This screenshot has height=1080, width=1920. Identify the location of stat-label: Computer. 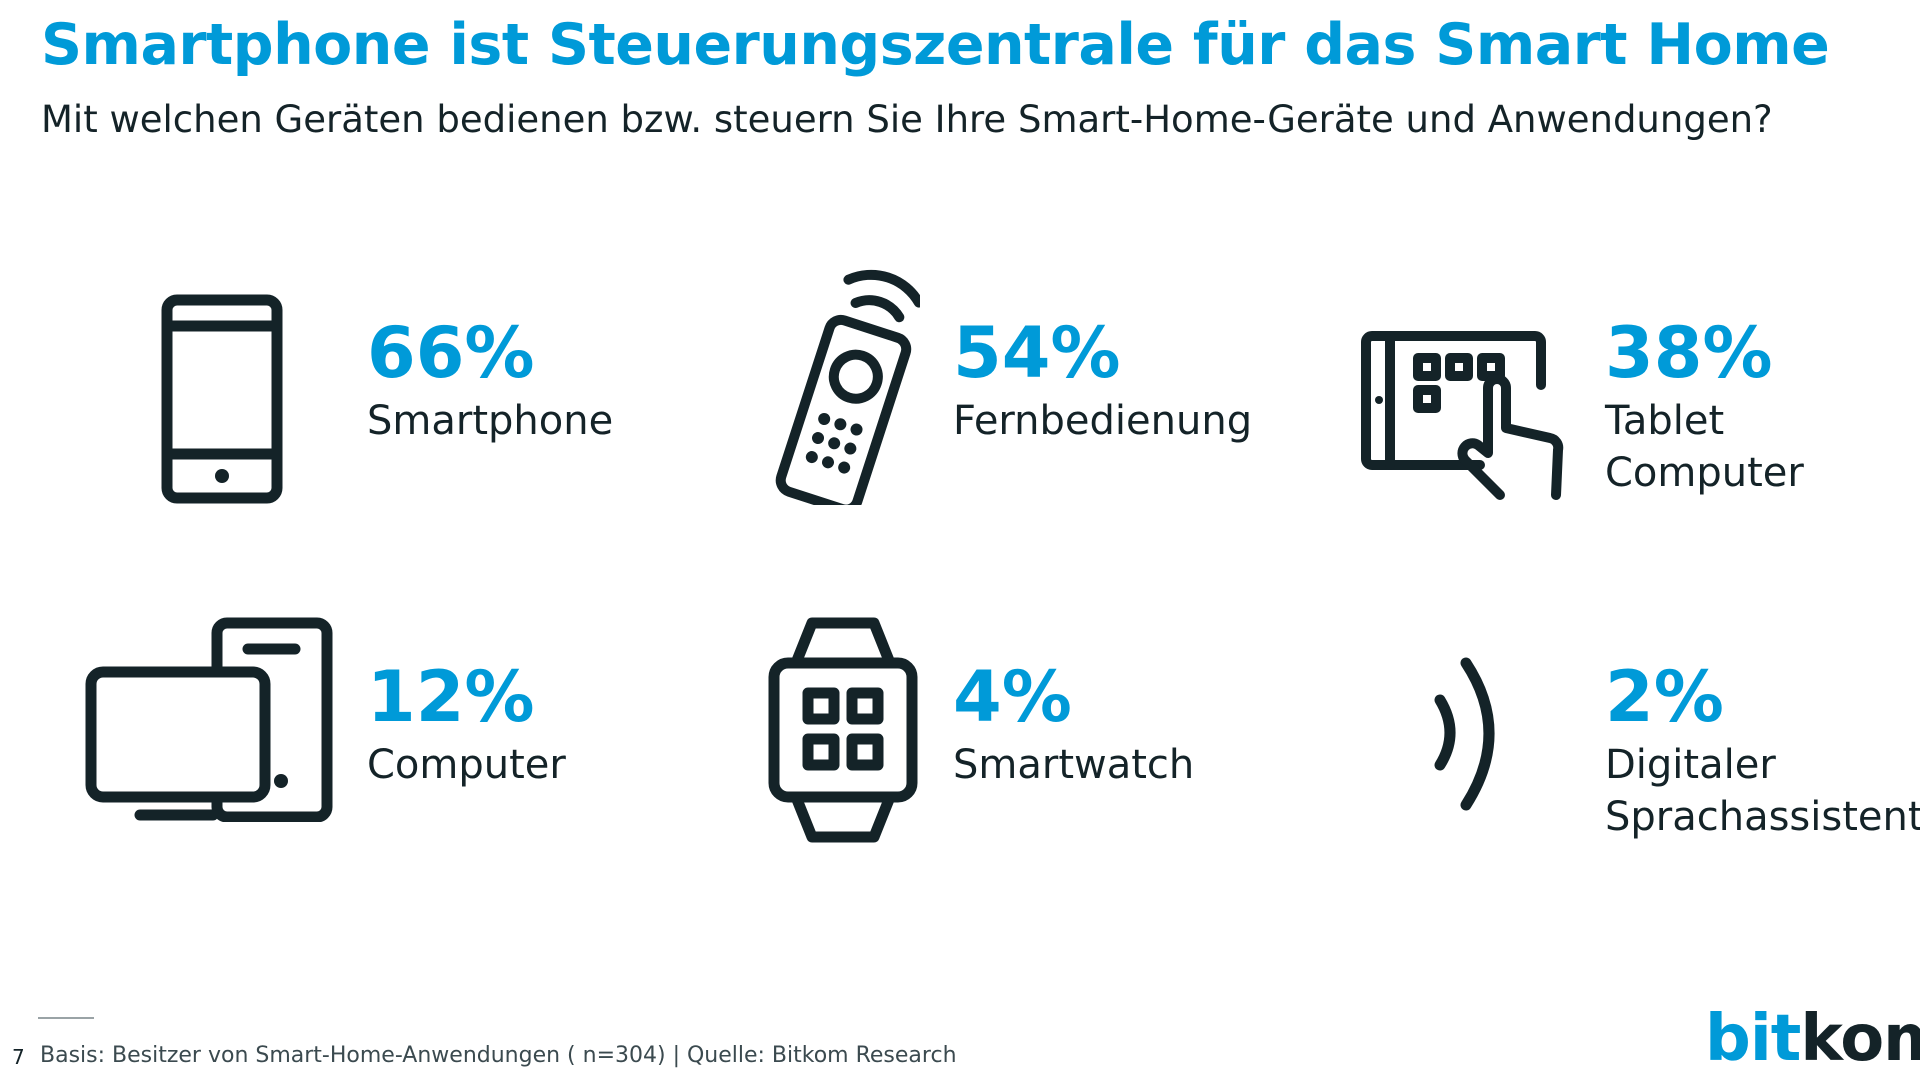
(466, 765).